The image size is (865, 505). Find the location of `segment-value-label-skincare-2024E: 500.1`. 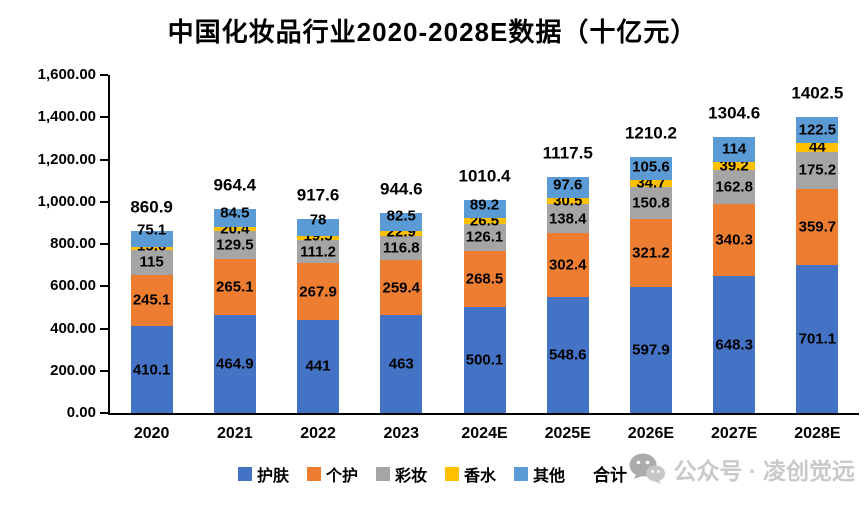

segment-value-label-skincare-2024E: 500.1 is located at coordinates (484, 360).